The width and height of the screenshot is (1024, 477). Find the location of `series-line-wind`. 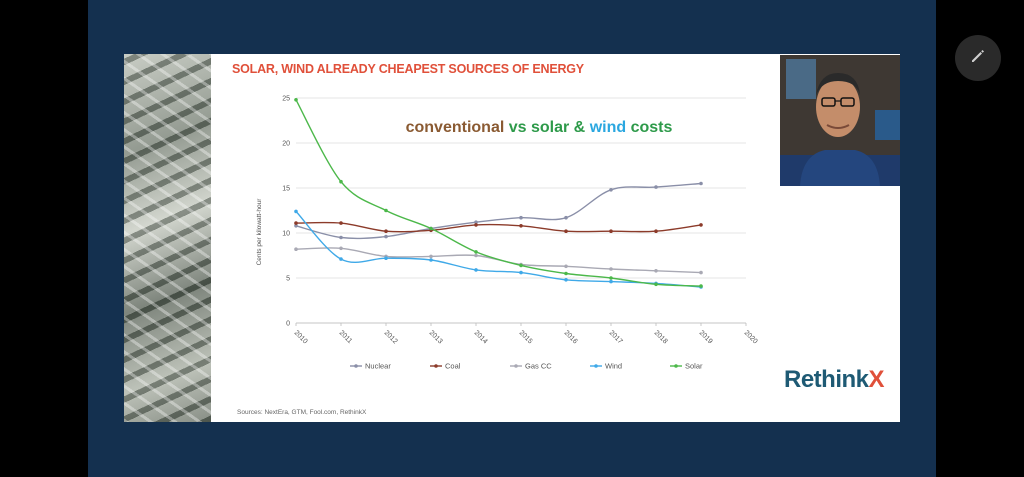

series-line-wind is located at coordinates (498, 249).